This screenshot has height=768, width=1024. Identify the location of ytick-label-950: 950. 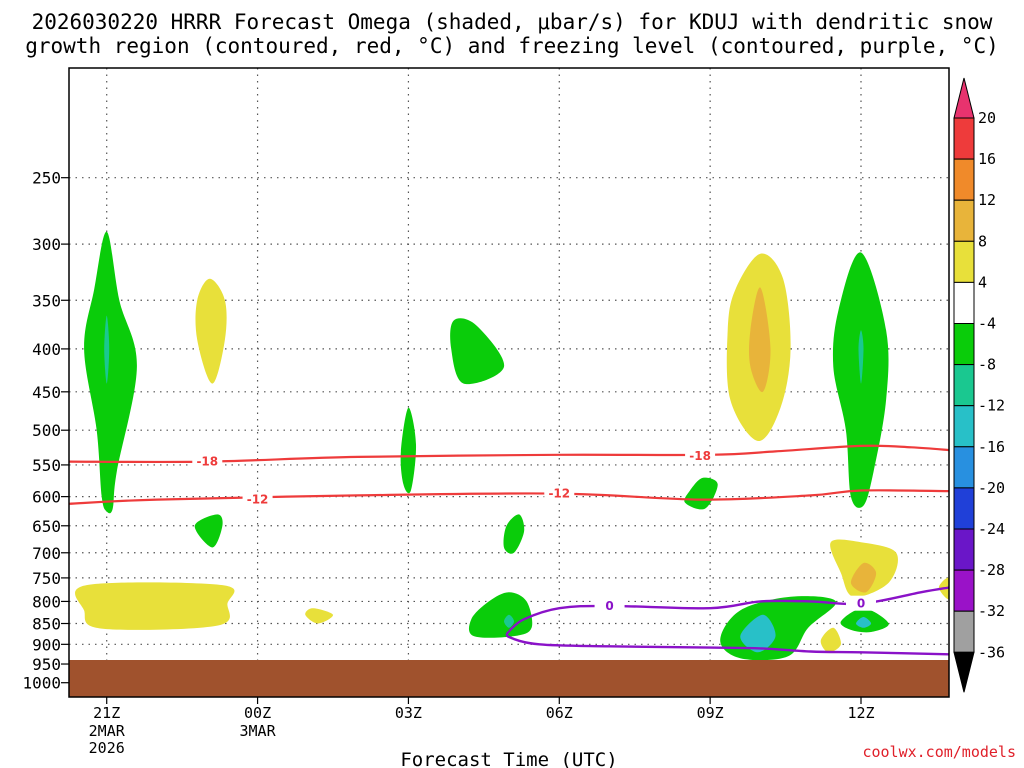
(46, 664).